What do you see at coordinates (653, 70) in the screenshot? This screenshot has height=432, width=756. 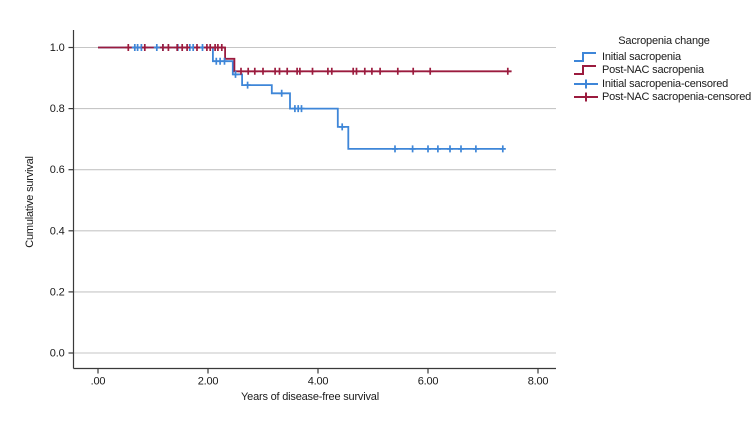 I see `legend-label: Post-NAC sacropenia` at bounding box center [653, 70].